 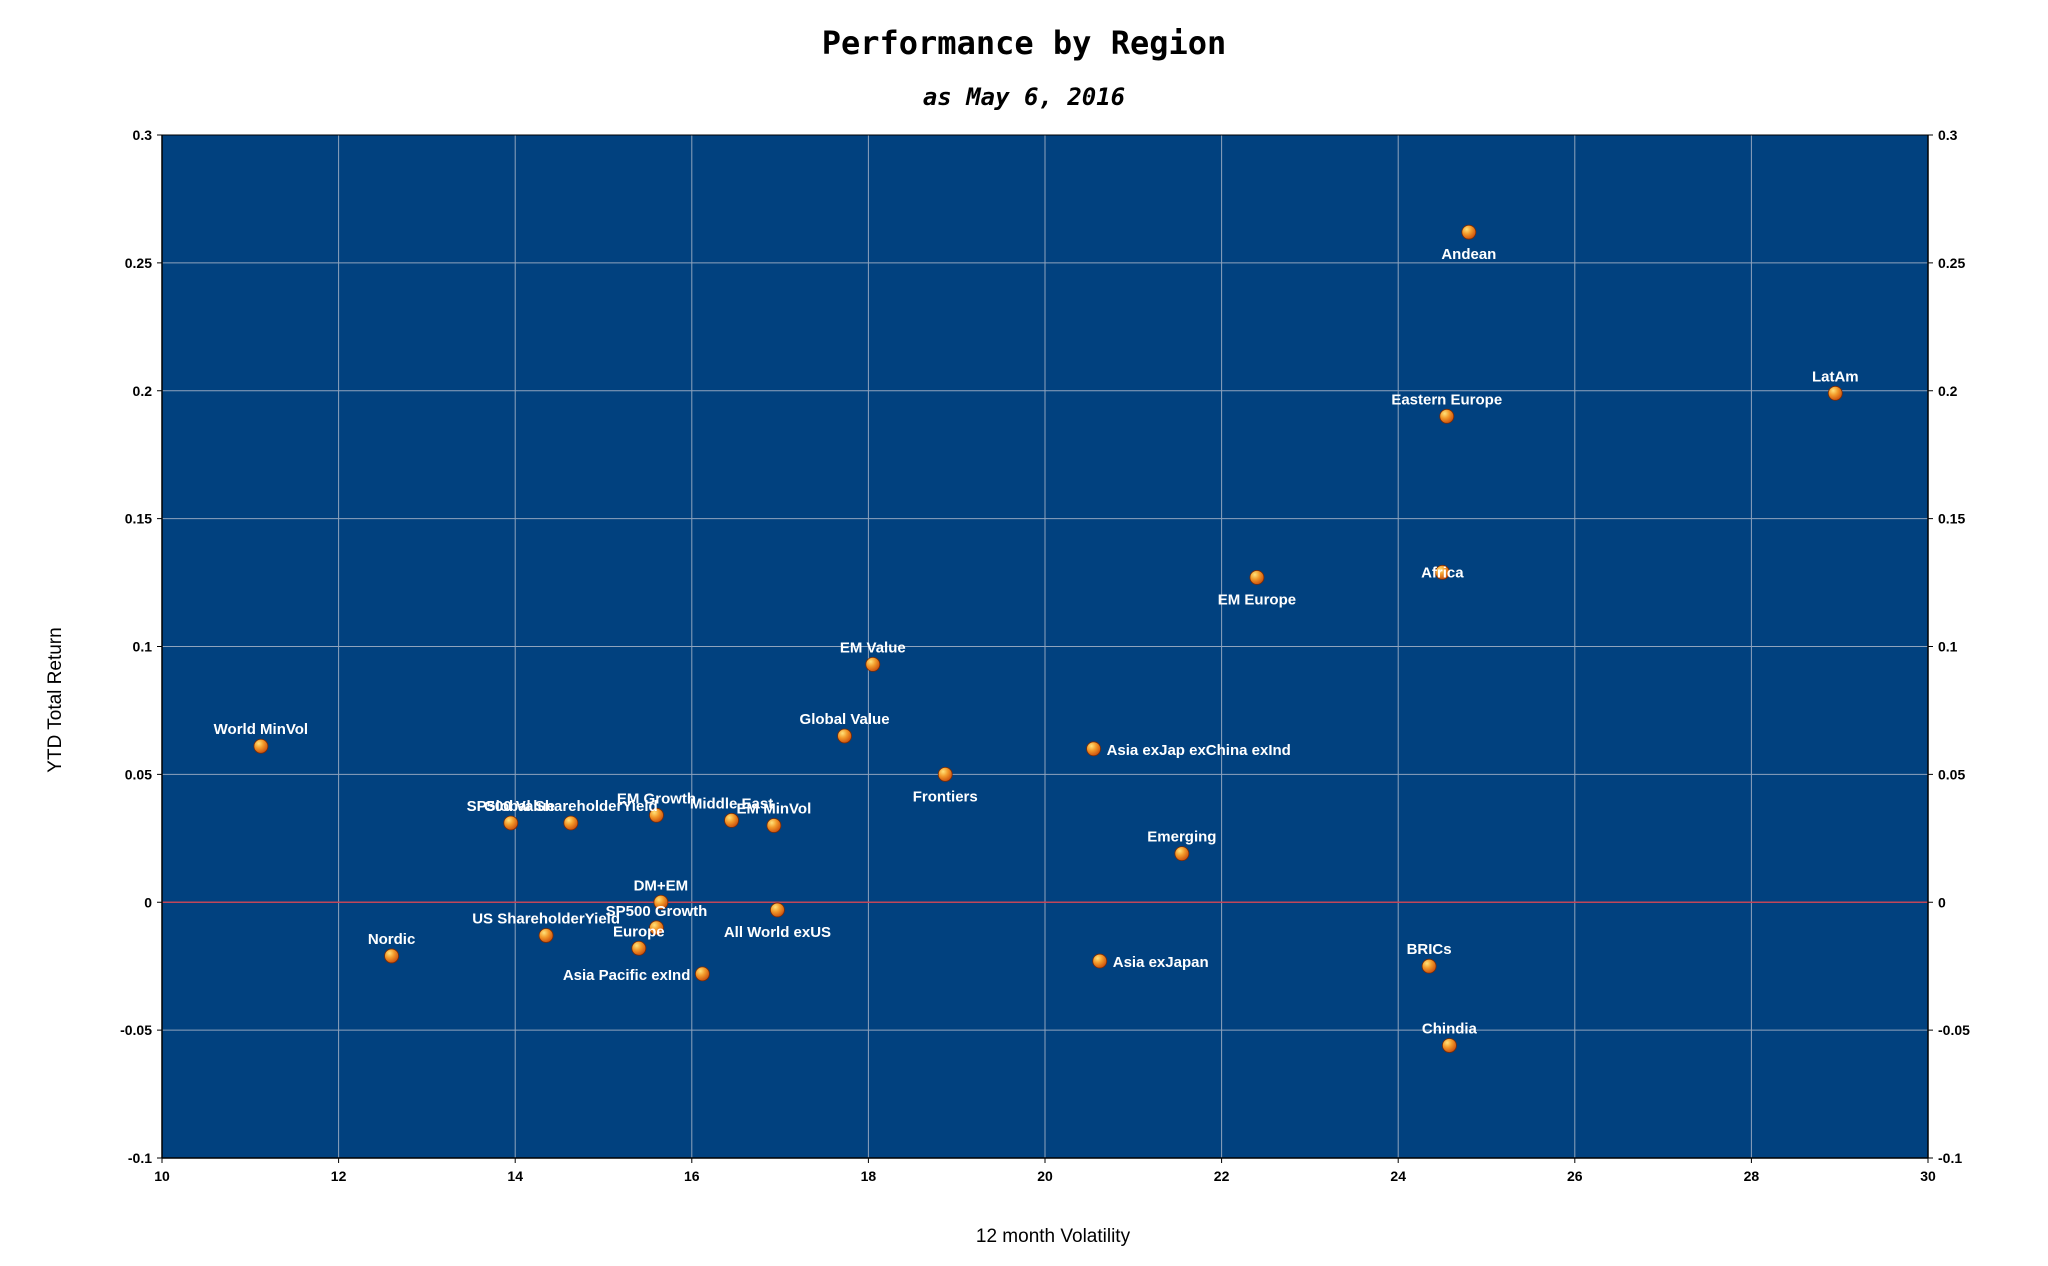 I want to click on data-point-label: BRICs, so click(x=1429, y=949).